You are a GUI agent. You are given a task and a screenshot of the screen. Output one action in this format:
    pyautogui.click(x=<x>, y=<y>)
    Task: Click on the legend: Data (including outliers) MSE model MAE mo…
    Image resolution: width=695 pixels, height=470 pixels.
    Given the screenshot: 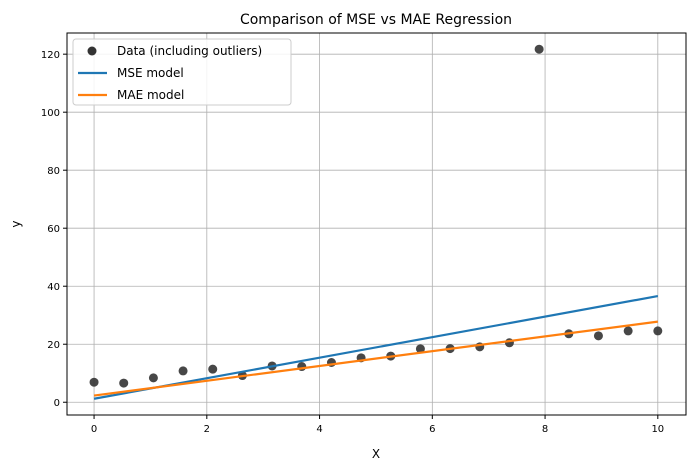 What is the action you would take?
    pyautogui.click(x=182, y=72)
    